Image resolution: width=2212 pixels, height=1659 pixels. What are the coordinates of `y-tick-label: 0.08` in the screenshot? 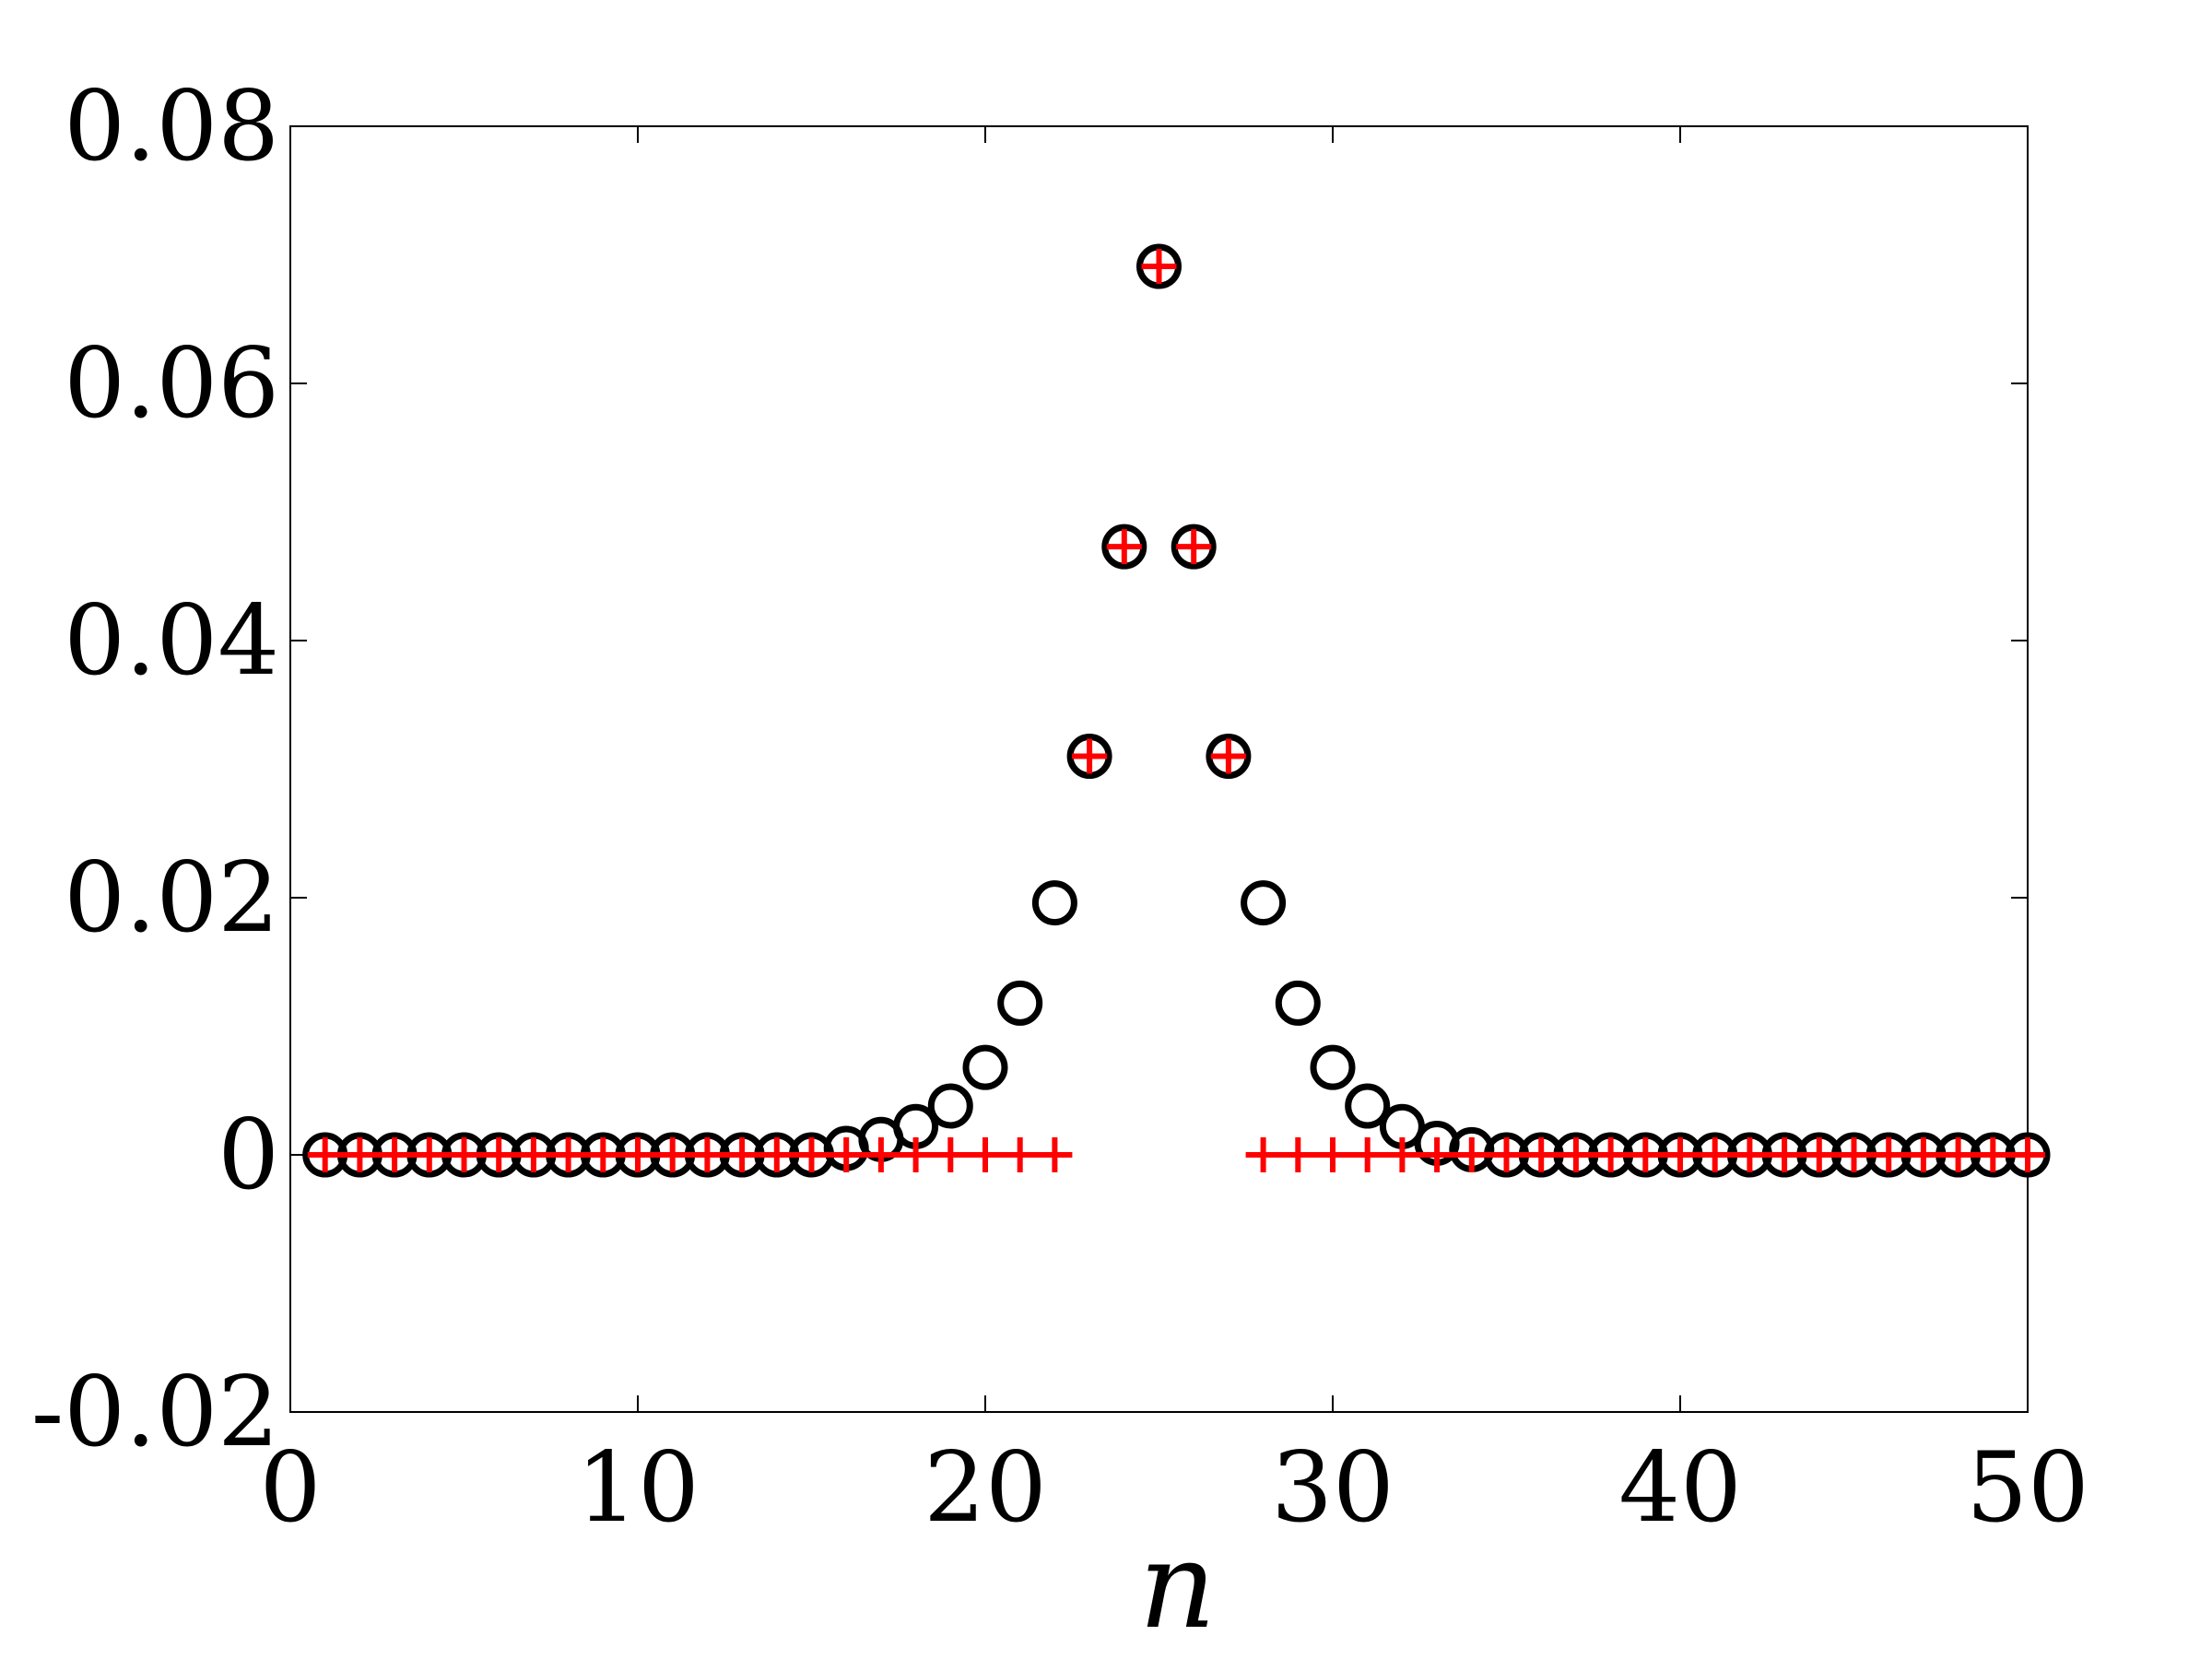 It's located at (171, 126).